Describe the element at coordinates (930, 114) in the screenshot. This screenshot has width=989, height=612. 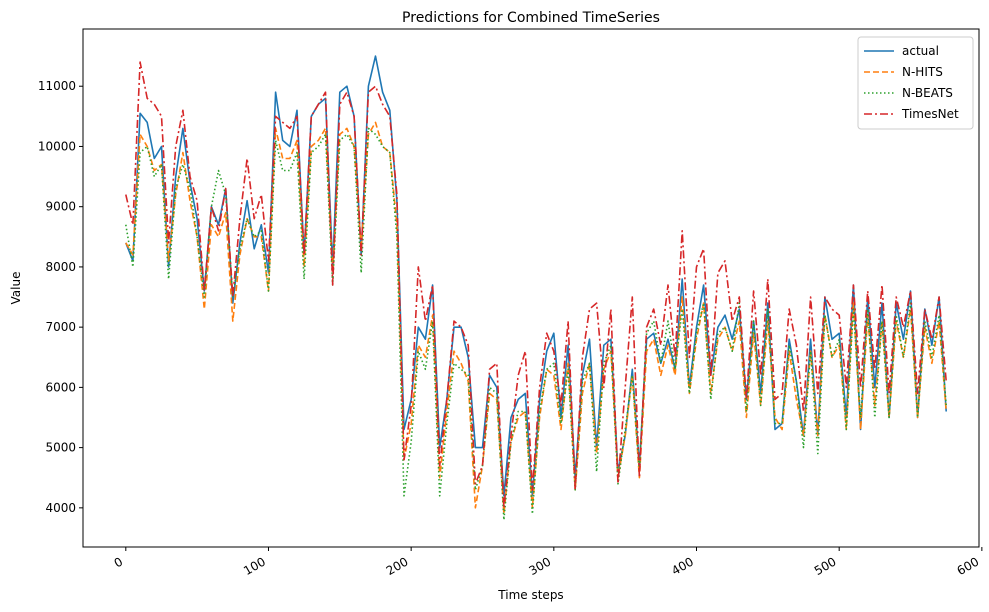
I see `legend-label: TimesNet` at that location.